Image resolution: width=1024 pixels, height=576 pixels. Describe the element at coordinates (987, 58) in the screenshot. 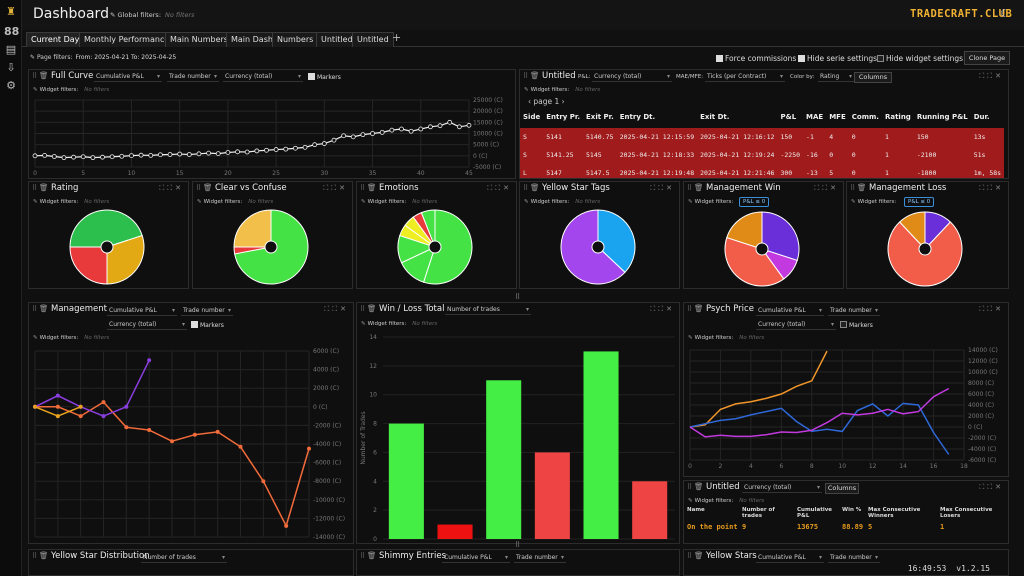

I see `clone-page-button: Clone Page` at that location.